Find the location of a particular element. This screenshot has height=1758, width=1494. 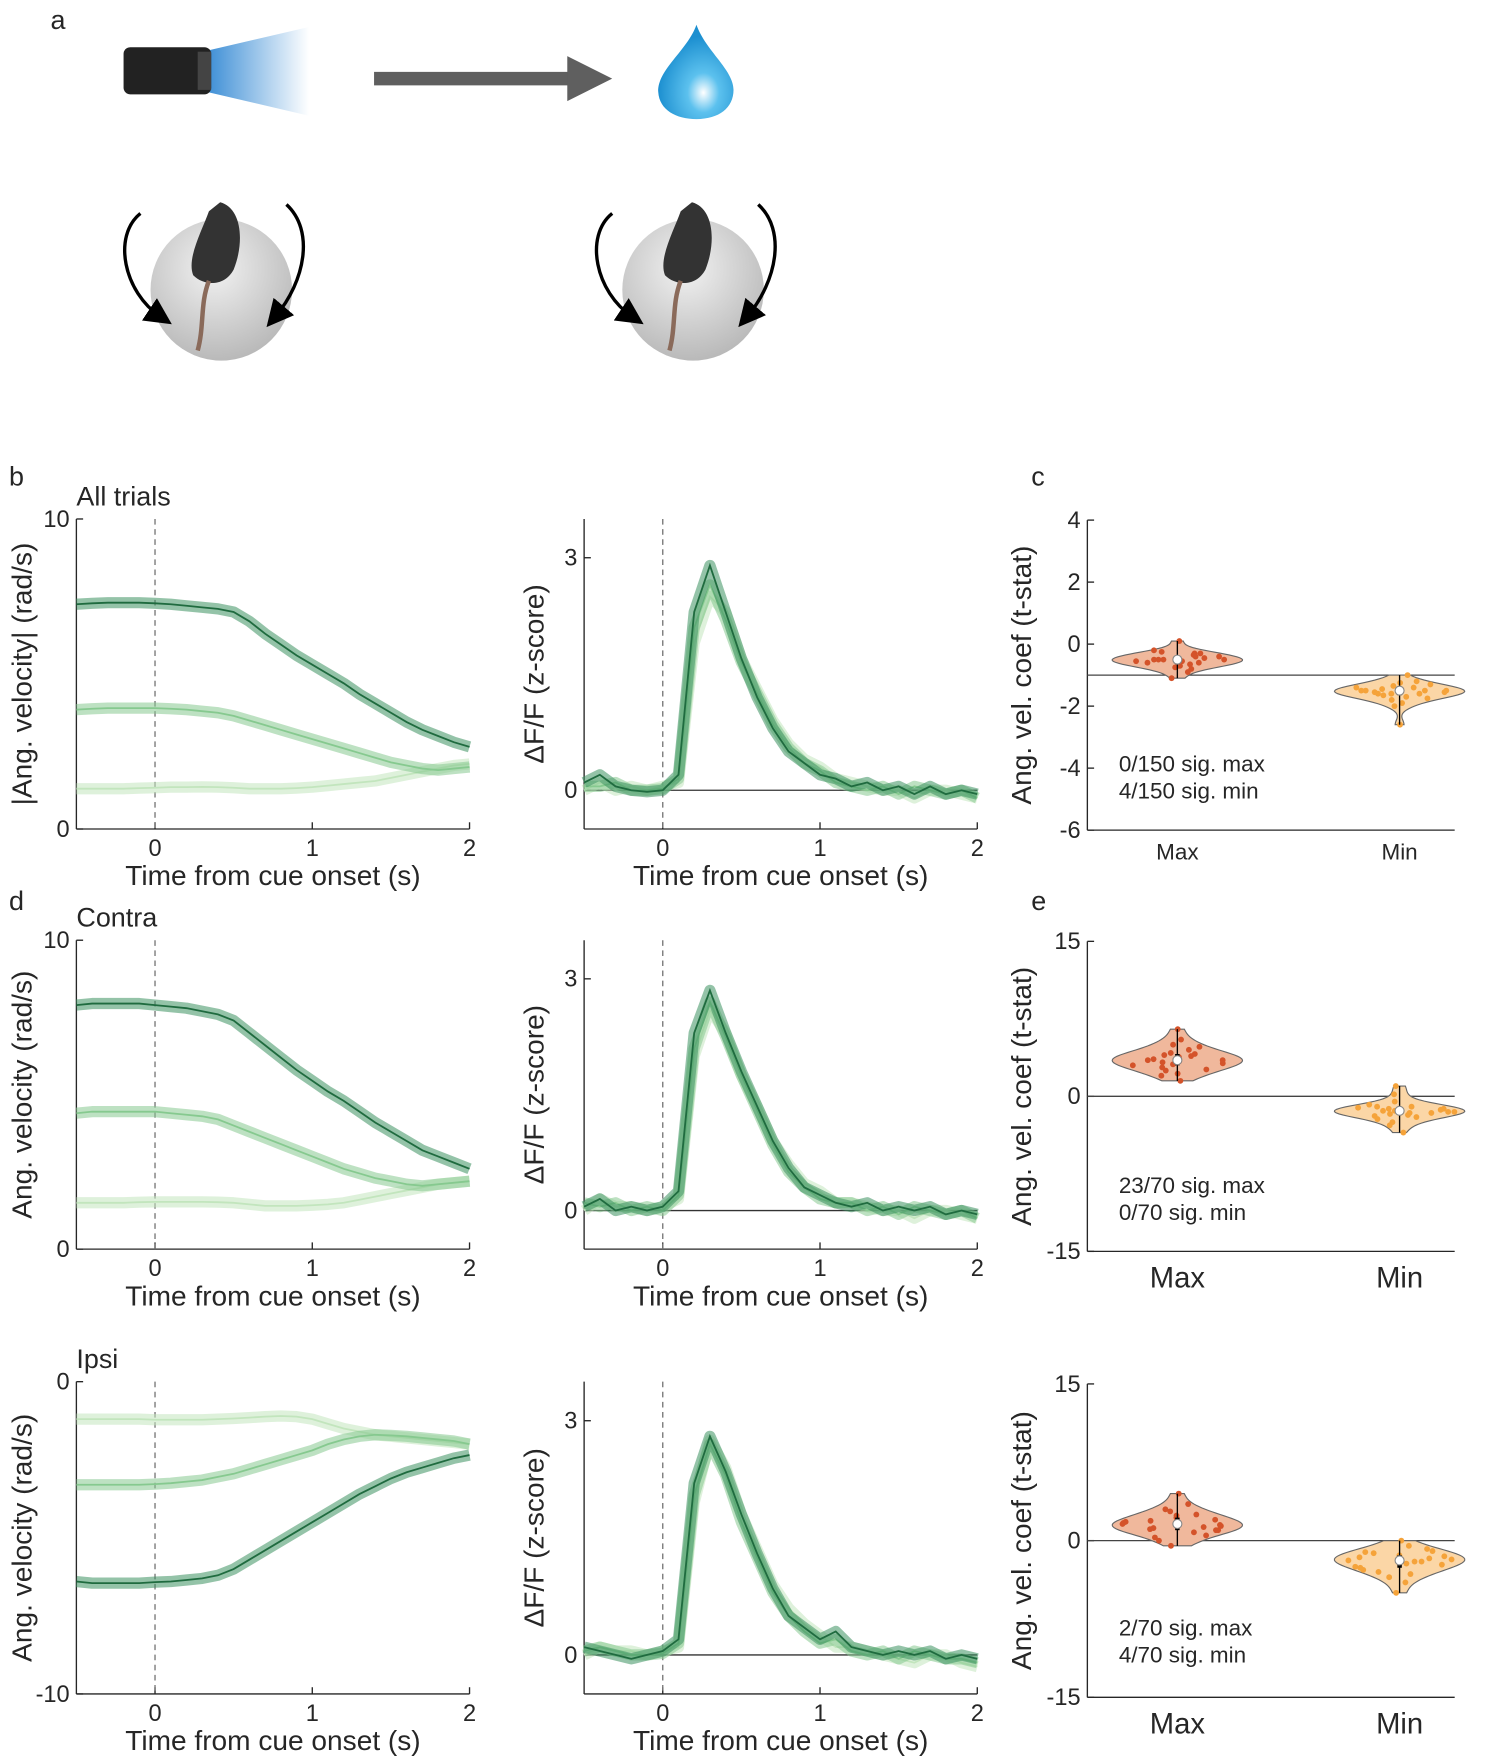

camera is located at coordinates (167, 71).